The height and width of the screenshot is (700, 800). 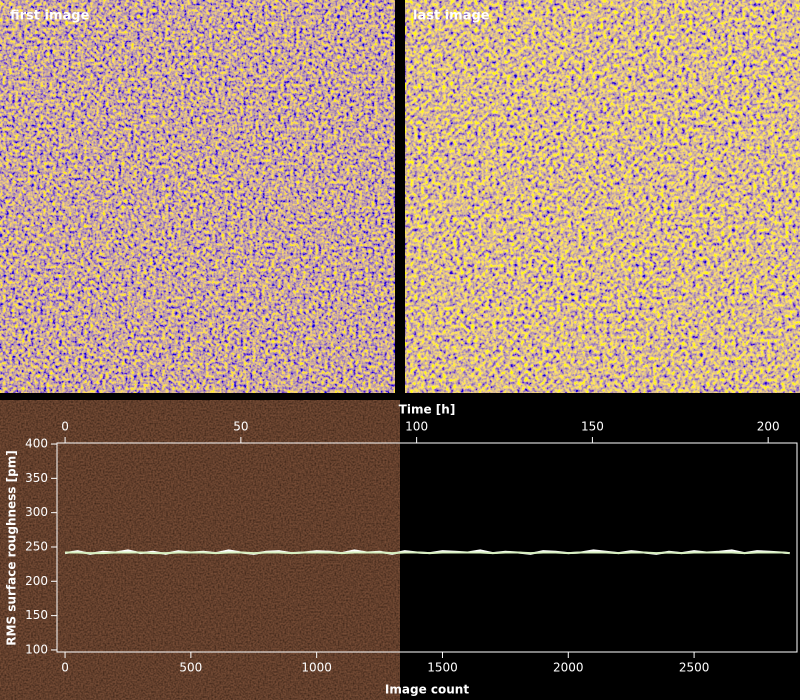 What do you see at coordinates (568, 668) in the screenshot?
I see `x-tick-label: 2000` at bounding box center [568, 668].